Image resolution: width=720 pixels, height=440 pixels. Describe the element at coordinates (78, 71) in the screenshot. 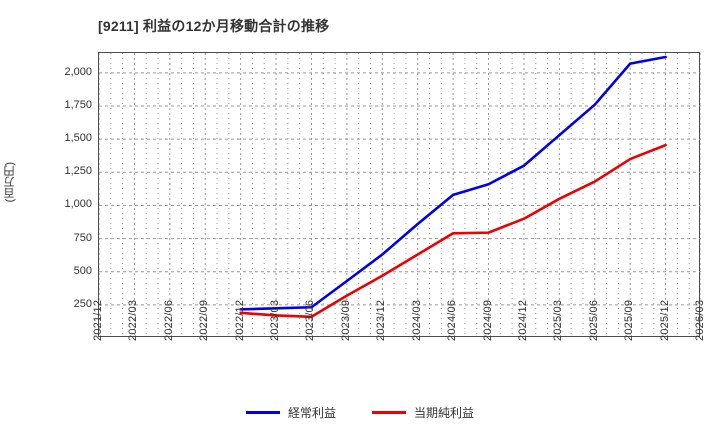

I see `y-tick-label: 2,000` at that location.